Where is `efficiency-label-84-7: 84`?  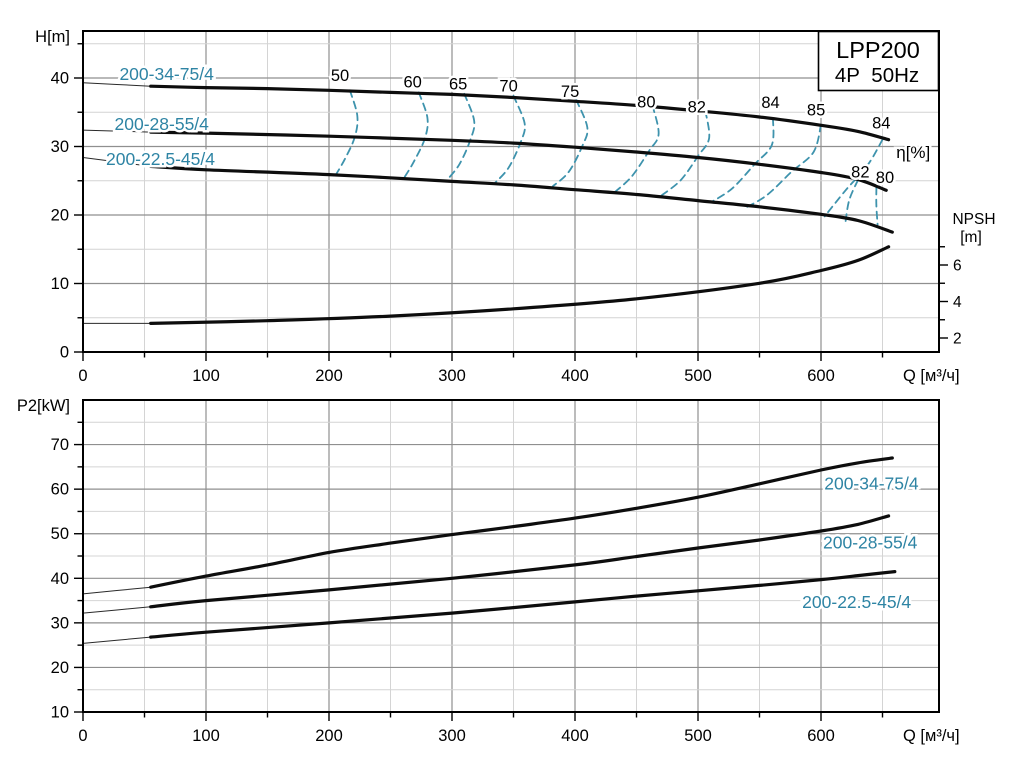 efficiency-label-84-7: 84 is located at coordinates (770, 103).